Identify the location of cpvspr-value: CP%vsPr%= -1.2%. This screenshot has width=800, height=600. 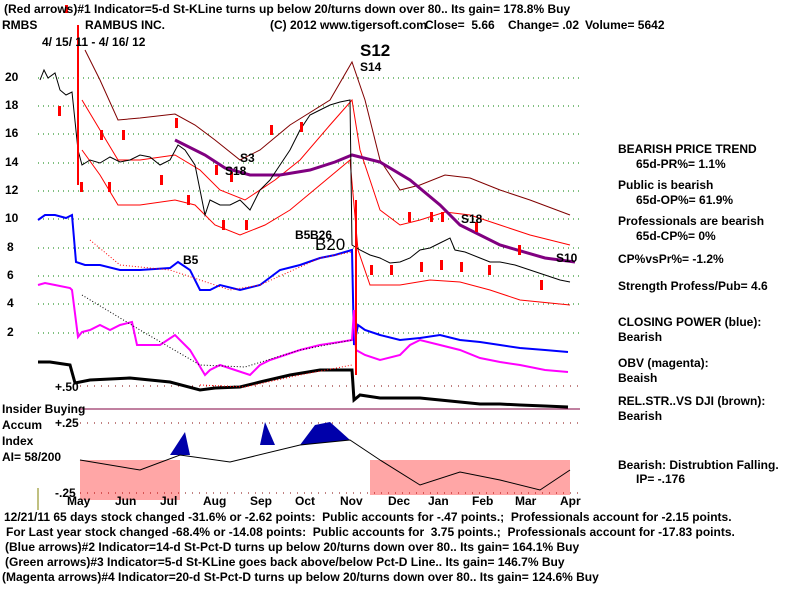
(671, 259).